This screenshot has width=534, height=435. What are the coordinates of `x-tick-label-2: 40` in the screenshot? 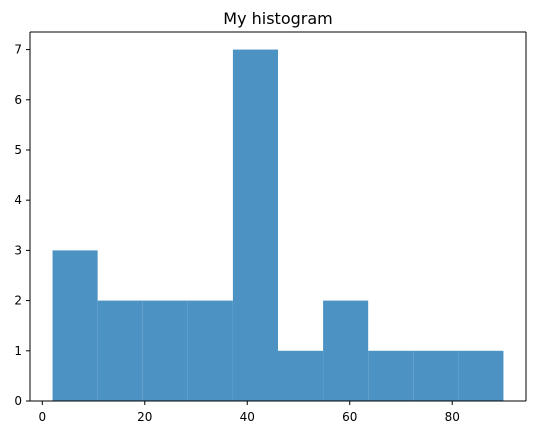 It's located at (247, 417).